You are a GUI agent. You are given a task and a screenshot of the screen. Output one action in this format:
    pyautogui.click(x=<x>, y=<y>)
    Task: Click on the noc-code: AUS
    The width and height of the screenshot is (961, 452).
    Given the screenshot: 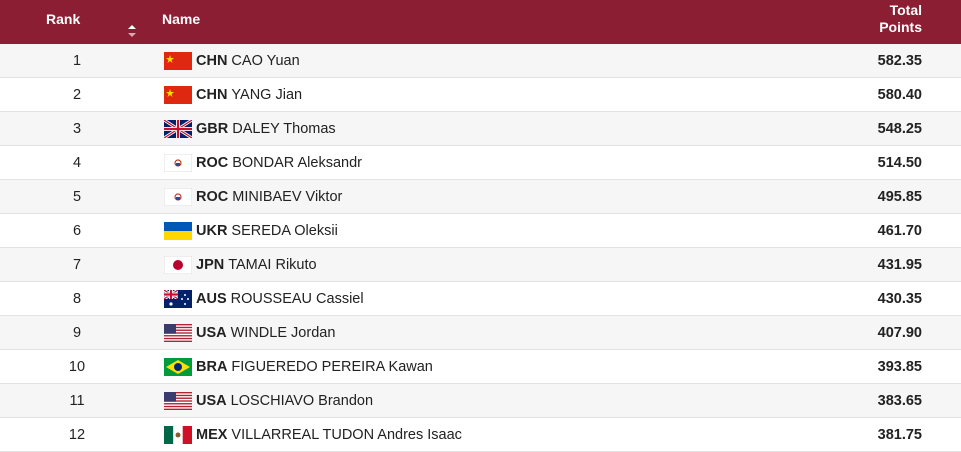 What is the action you would take?
    pyautogui.click(x=211, y=299)
    